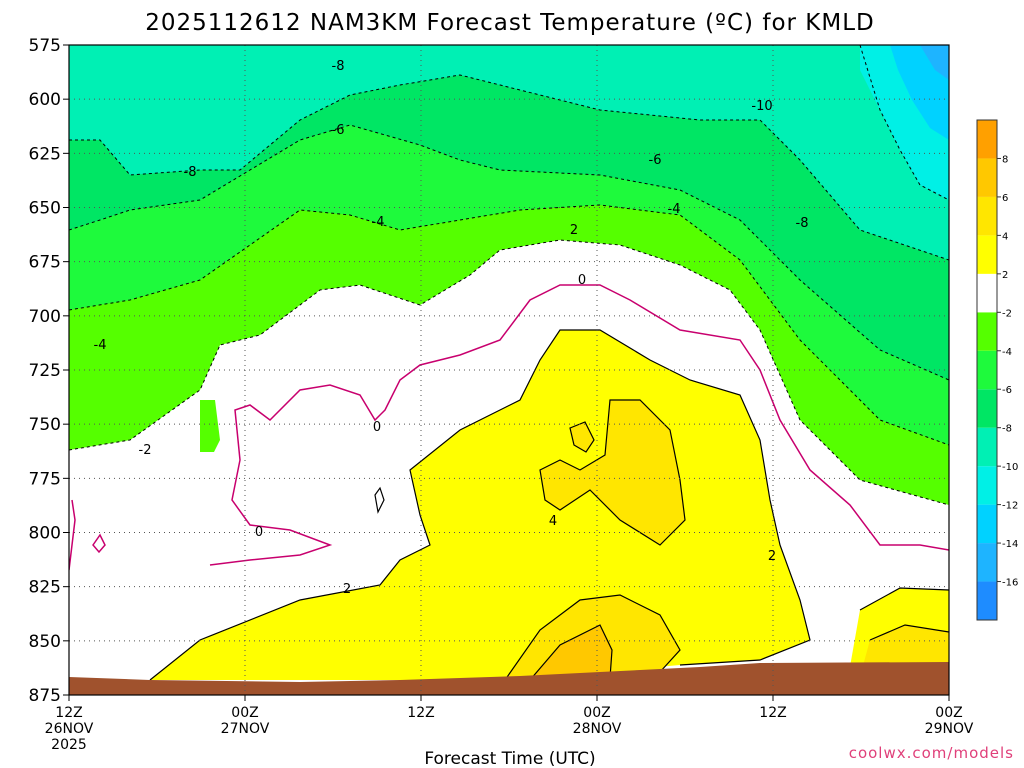 This screenshot has height=768, width=1024. Describe the element at coordinates (931, 753) in the screenshot. I see `credit-label: coolwx.com/models` at that location.